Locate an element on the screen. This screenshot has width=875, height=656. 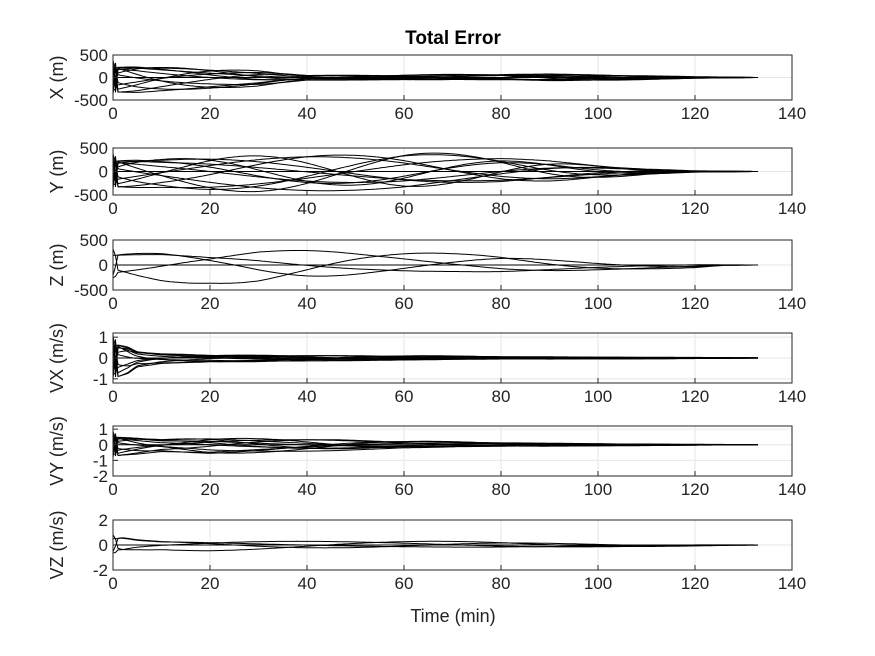
y-axis-label: X (m) is located at coordinates (57, 78).